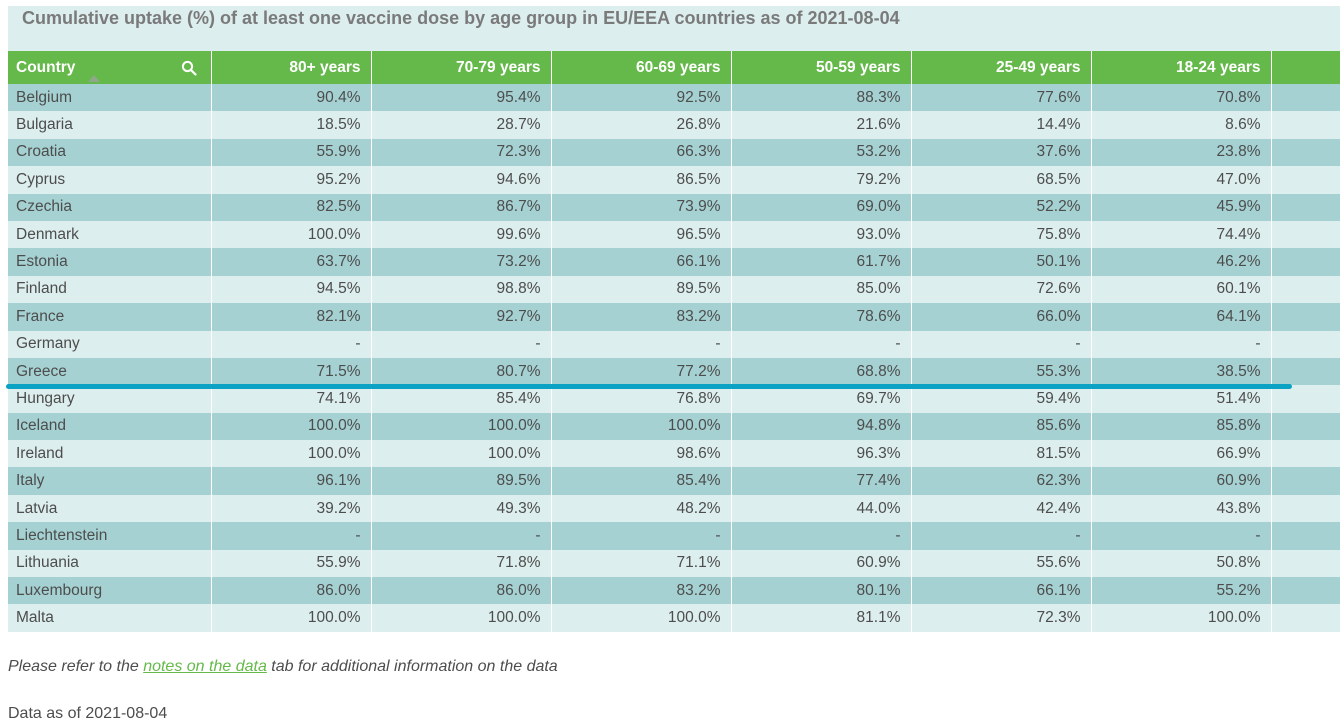 The width and height of the screenshot is (1340, 728). What do you see at coordinates (821, 317) in the screenshot?
I see `cell-value: 78.6%` at bounding box center [821, 317].